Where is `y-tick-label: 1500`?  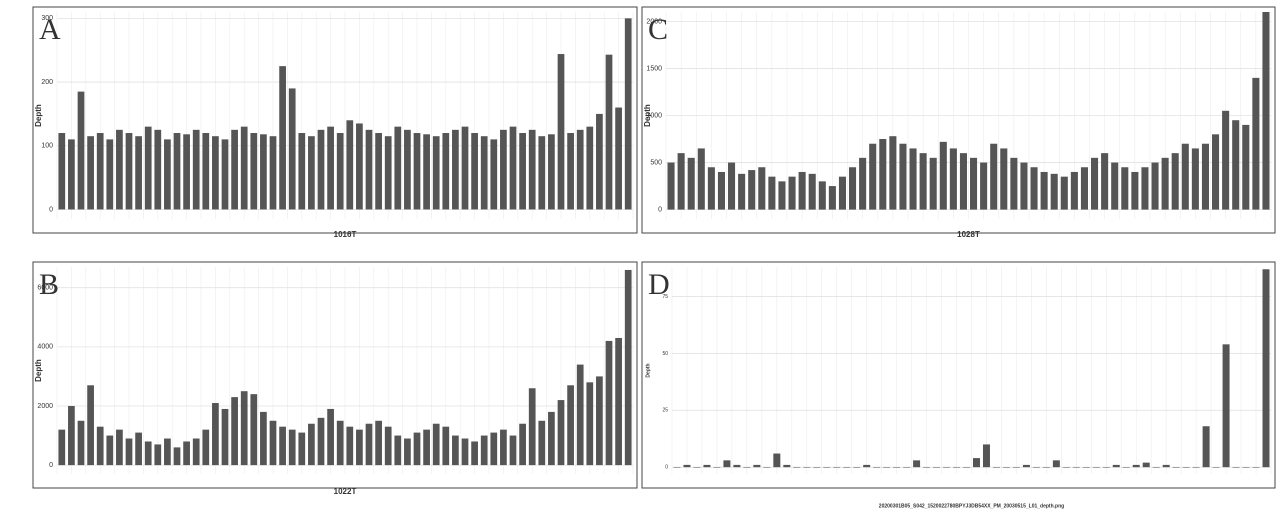 y-tick-label: 1500 is located at coordinates (654, 68).